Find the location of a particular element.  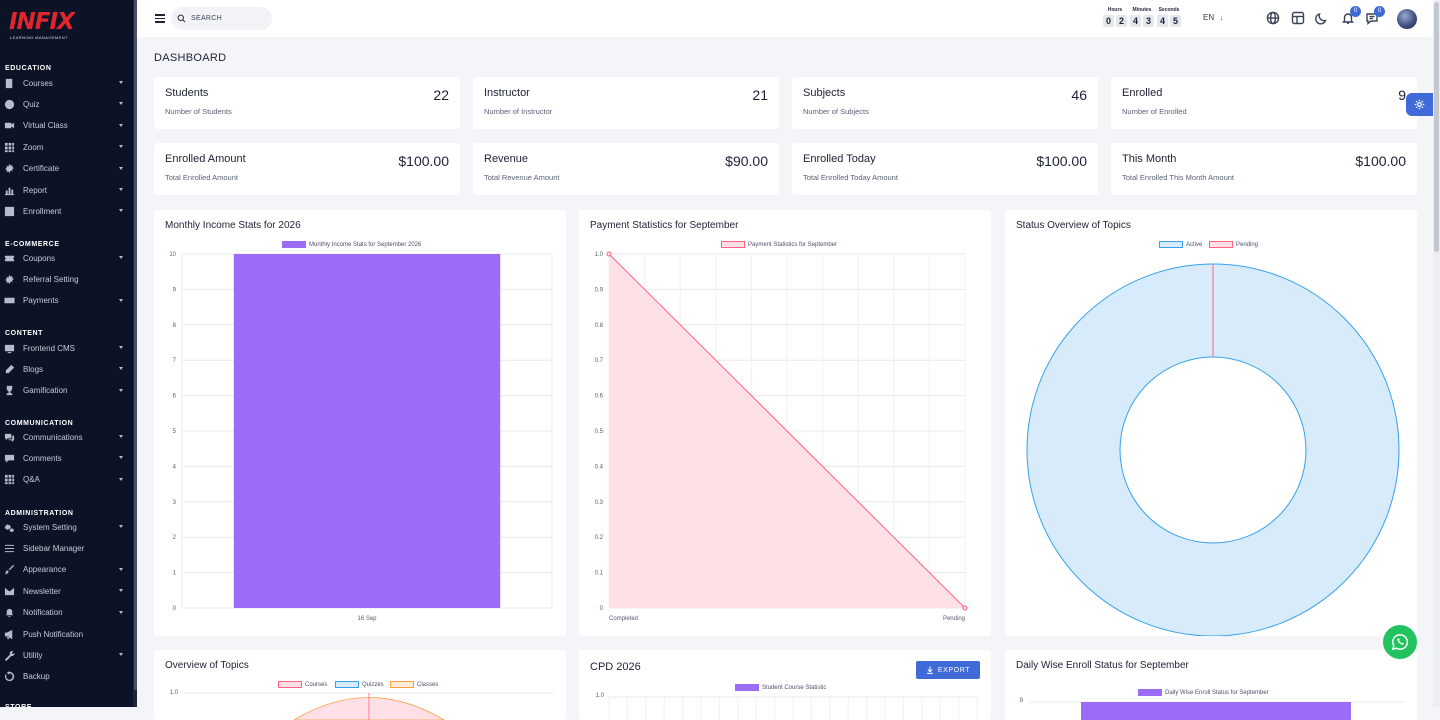

avatar is located at coordinates (1407, 19).